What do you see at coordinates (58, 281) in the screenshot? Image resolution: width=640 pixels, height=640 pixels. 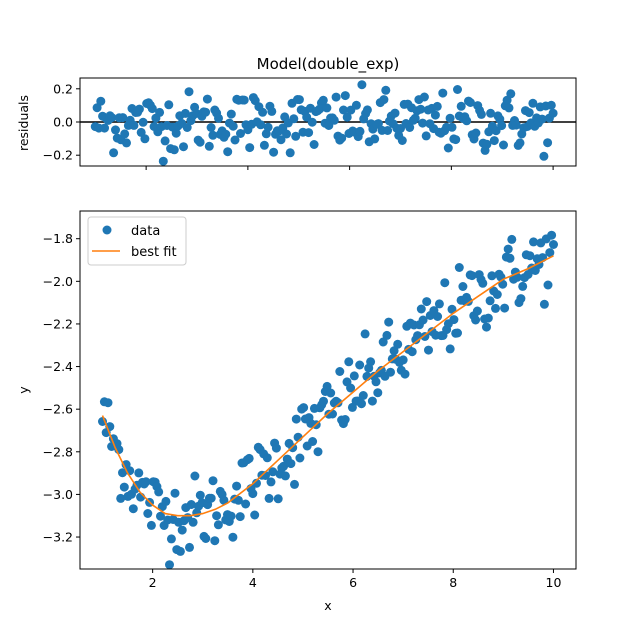 I see `main-ytick-label: −2.0` at bounding box center [58, 281].